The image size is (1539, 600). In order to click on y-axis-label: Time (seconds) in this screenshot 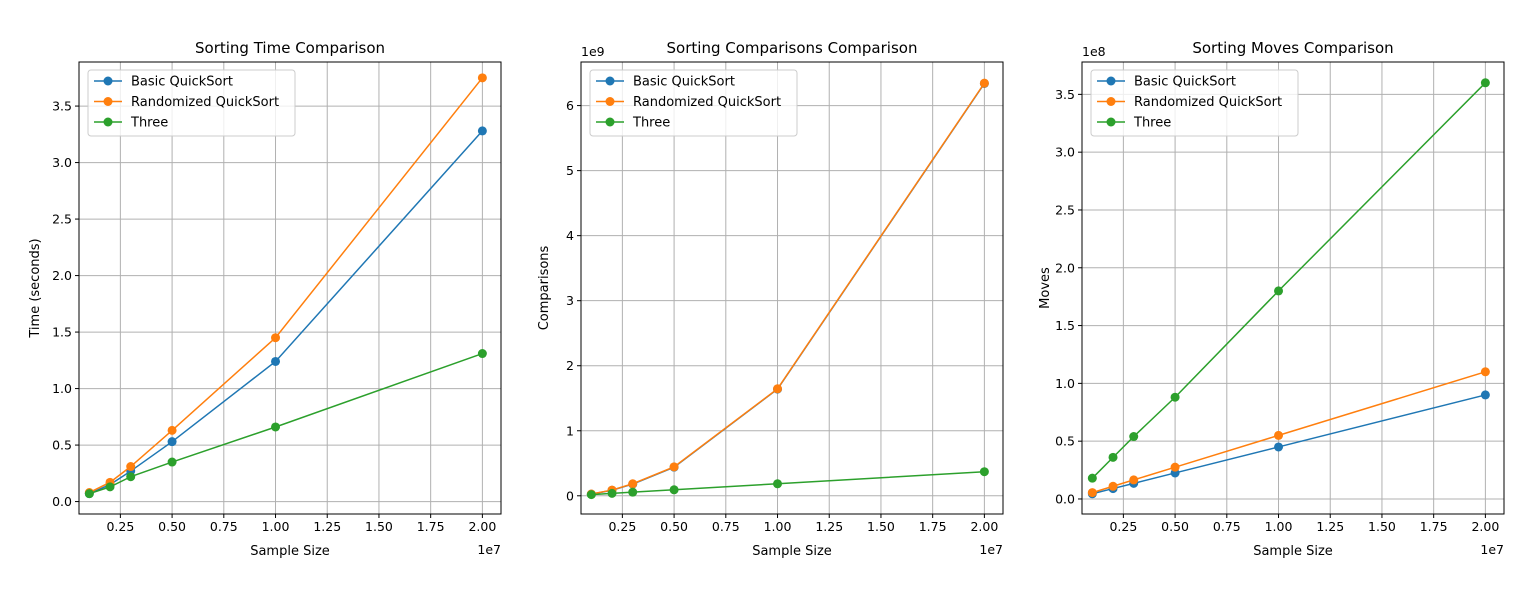, I will do `click(35, 288)`.